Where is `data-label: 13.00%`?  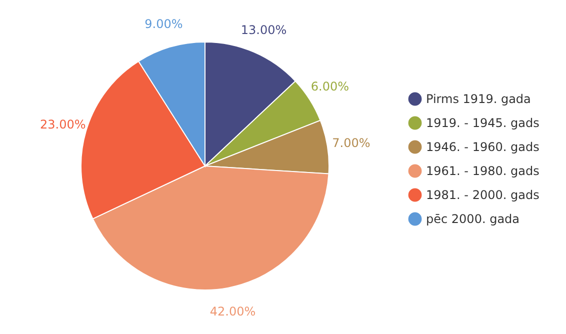 data-label: 13.00% is located at coordinates (263, 30).